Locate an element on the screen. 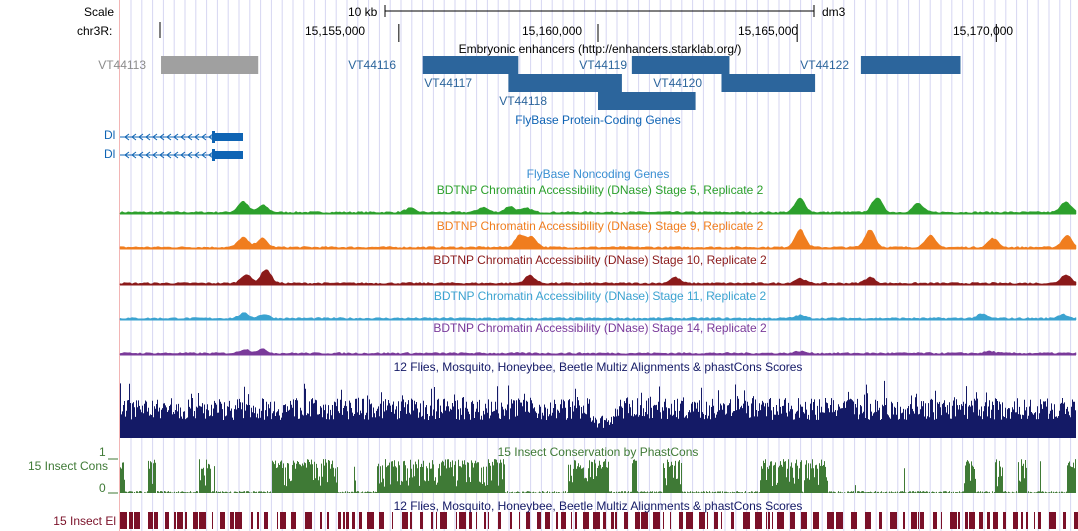 The width and height of the screenshot is (1078, 531). insect-cons-bars is located at coordinates (598, 476).